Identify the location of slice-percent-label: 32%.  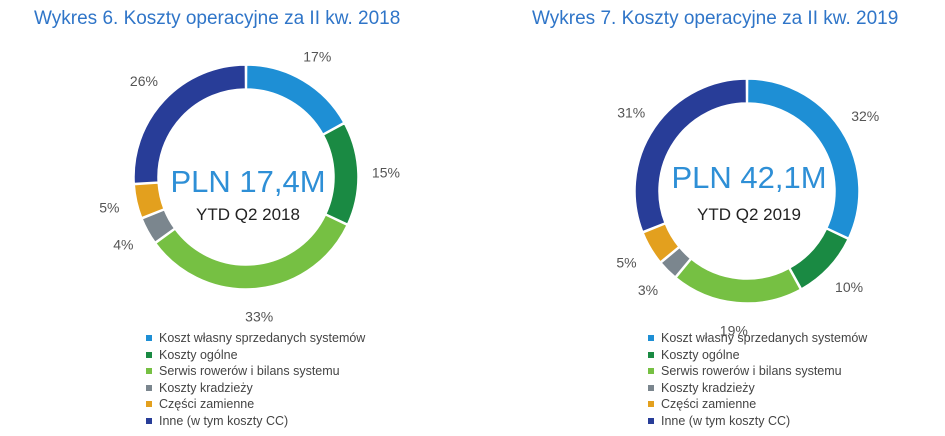
(865, 116).